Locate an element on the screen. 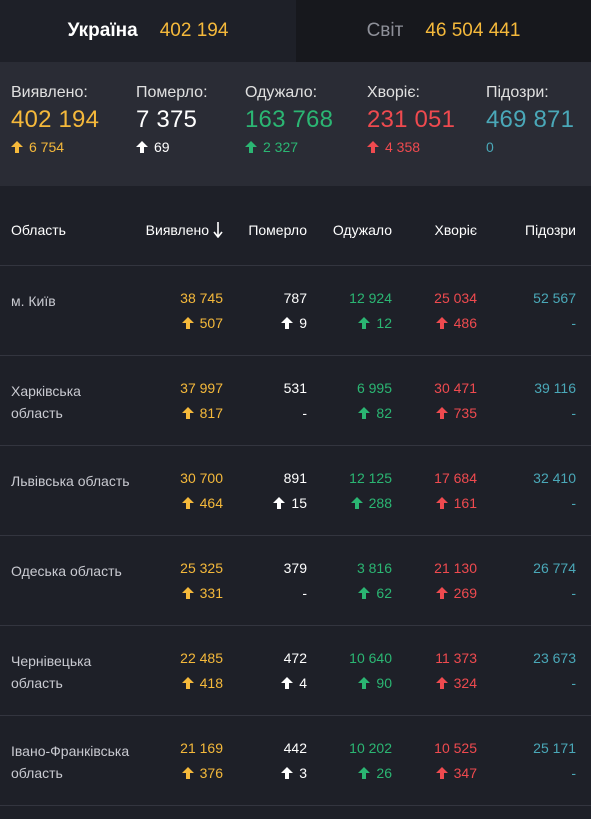 Image resolution: width=591 pixels, height=819 pixels. cell-sick-delta-value: 269 is located at coordinates (465, 593).